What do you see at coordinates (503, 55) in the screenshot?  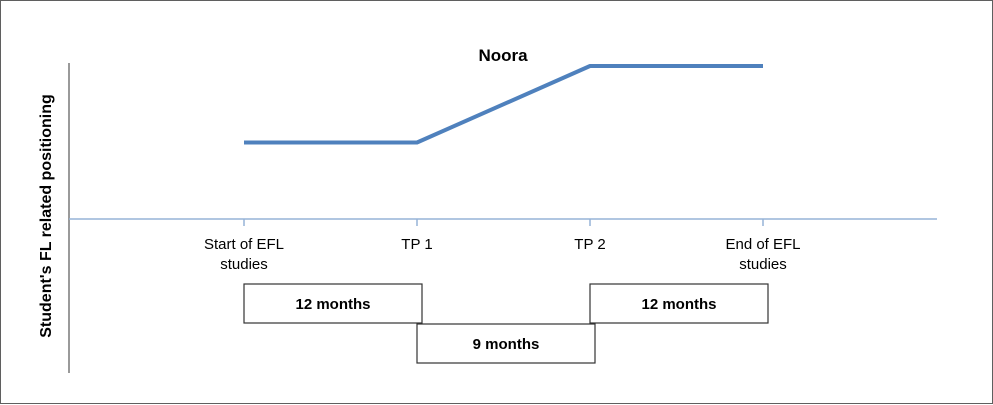 I see `chart-title: Noora` at bounding box center [503, 55].